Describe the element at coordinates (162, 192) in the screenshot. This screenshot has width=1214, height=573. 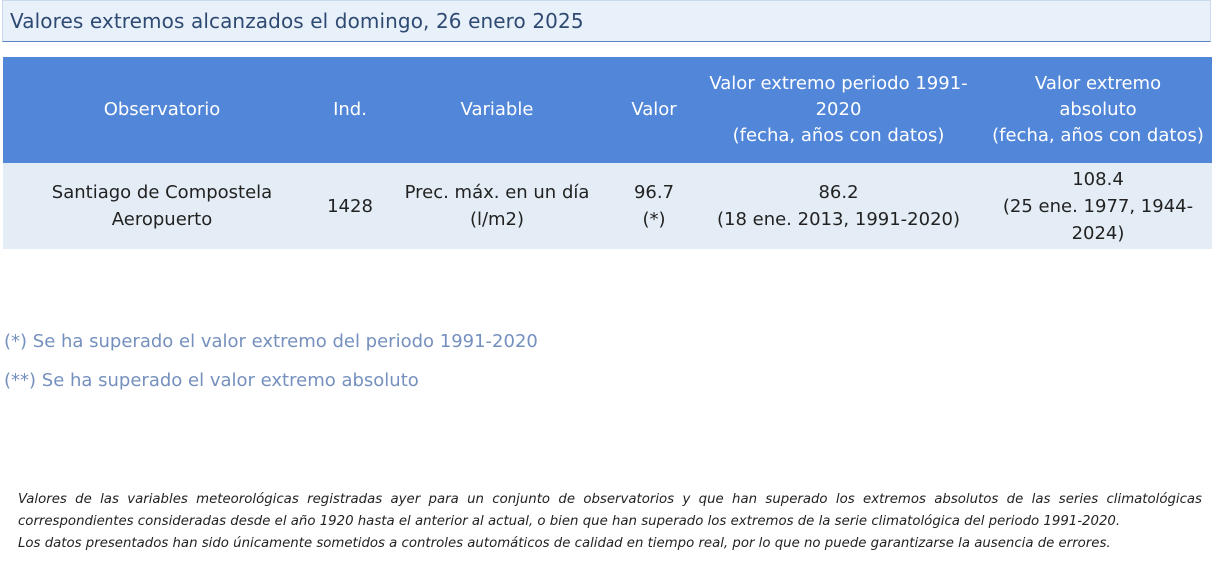
I see `observatorio-line1: Santiago de Compostela` at that location.